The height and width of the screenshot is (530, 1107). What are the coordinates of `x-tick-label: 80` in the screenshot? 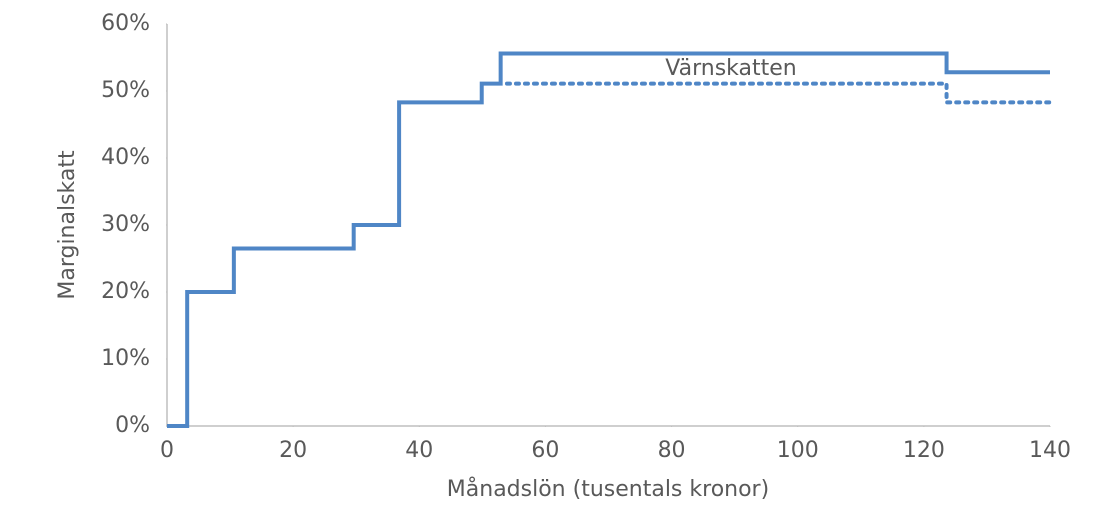 It's located at (672, 450).